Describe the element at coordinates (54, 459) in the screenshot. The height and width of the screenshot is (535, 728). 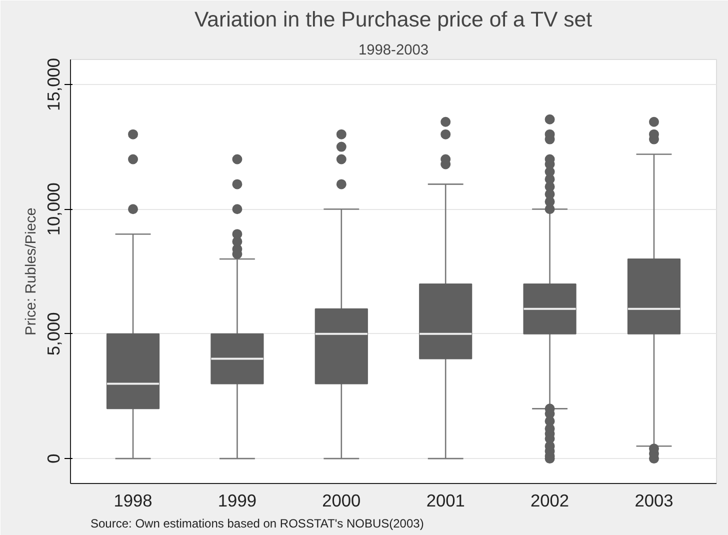
I see `y-tick-label: 0` at that location.